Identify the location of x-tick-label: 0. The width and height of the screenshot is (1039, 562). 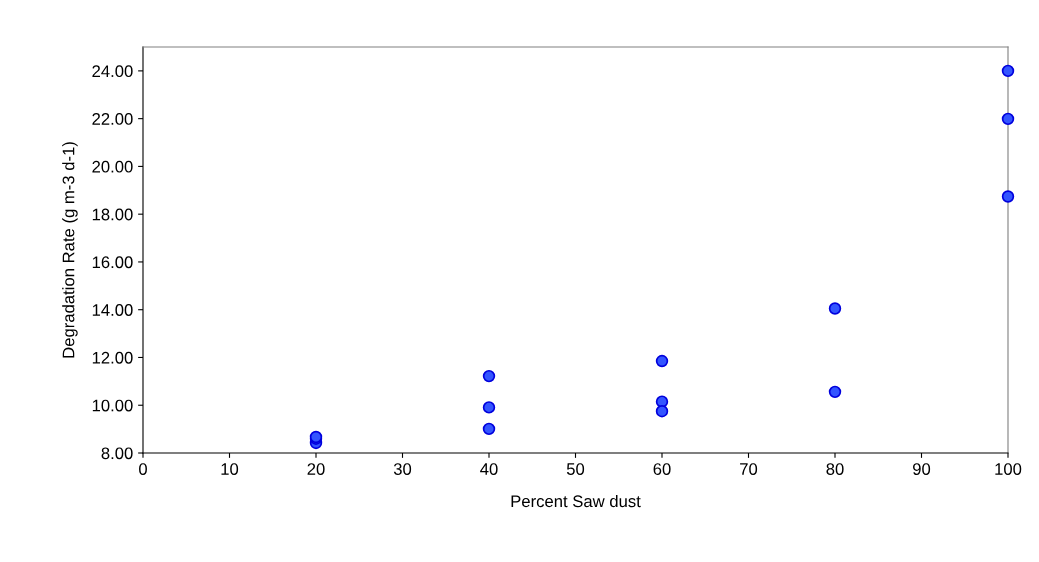
(143, 469).